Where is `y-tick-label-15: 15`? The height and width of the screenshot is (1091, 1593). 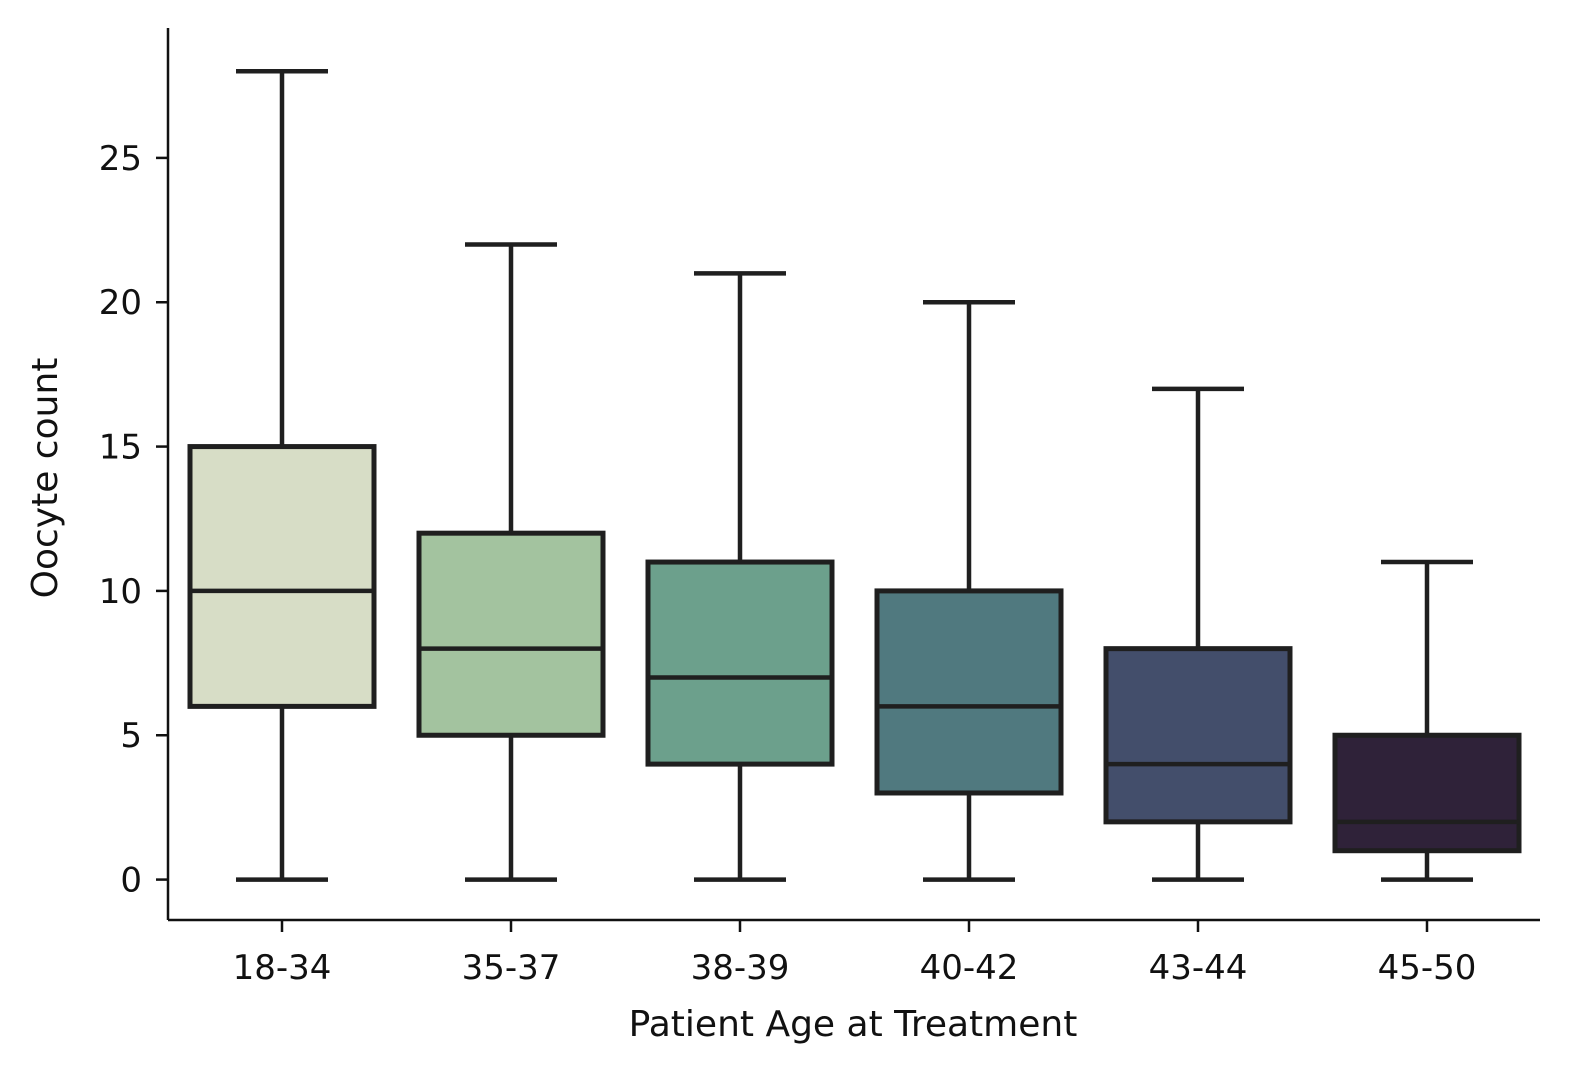 y-tick-label-15: 15 is located at coordinates (120, 448).